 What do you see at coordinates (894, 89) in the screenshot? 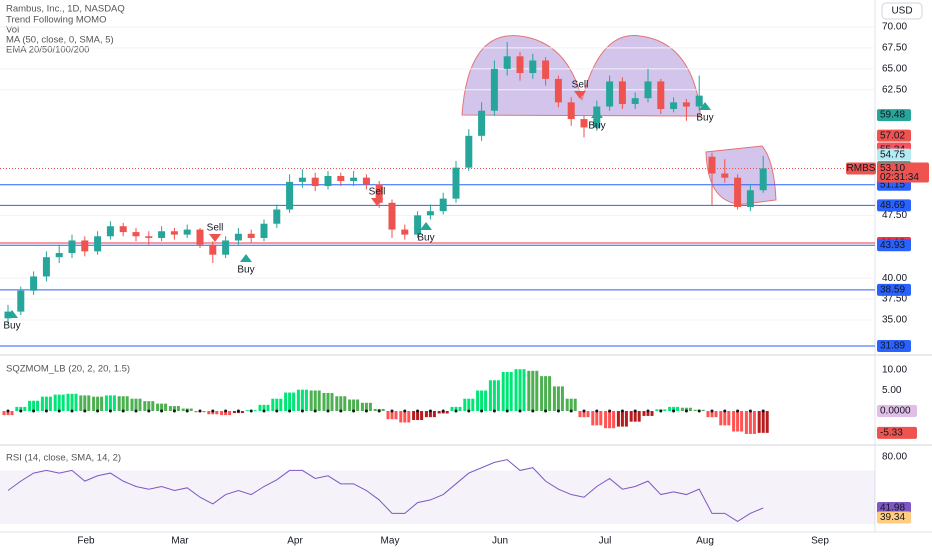
I see `price-tick-label: 62.50` at bounding box center [894, 89].